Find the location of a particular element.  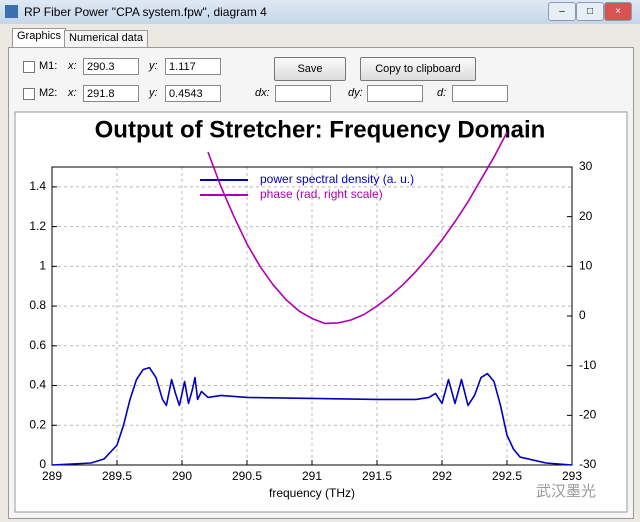

maximize-button: □ is located at coordinates (590, 11).